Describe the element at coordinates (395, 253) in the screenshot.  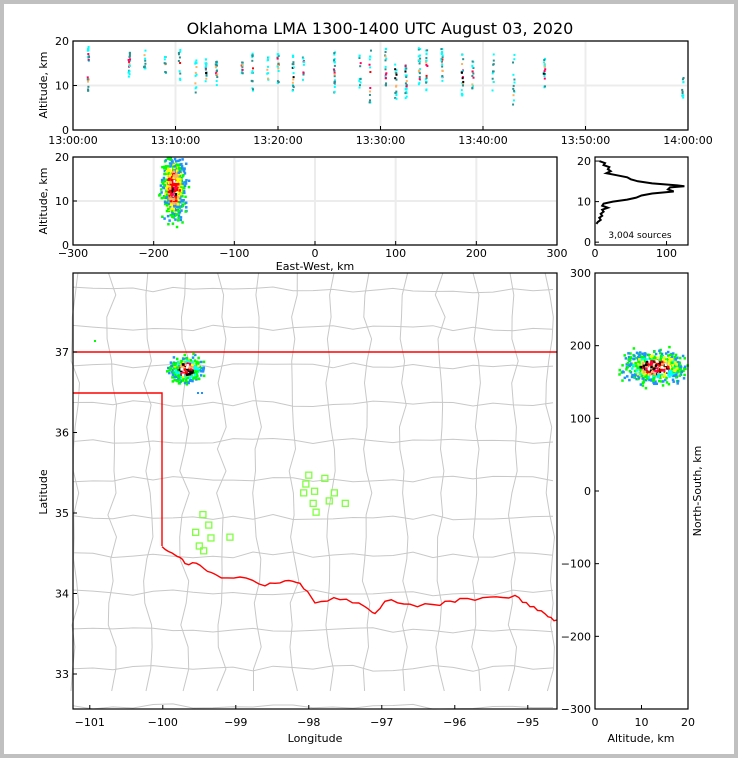
I see `x-tick-label: 100` at that location.